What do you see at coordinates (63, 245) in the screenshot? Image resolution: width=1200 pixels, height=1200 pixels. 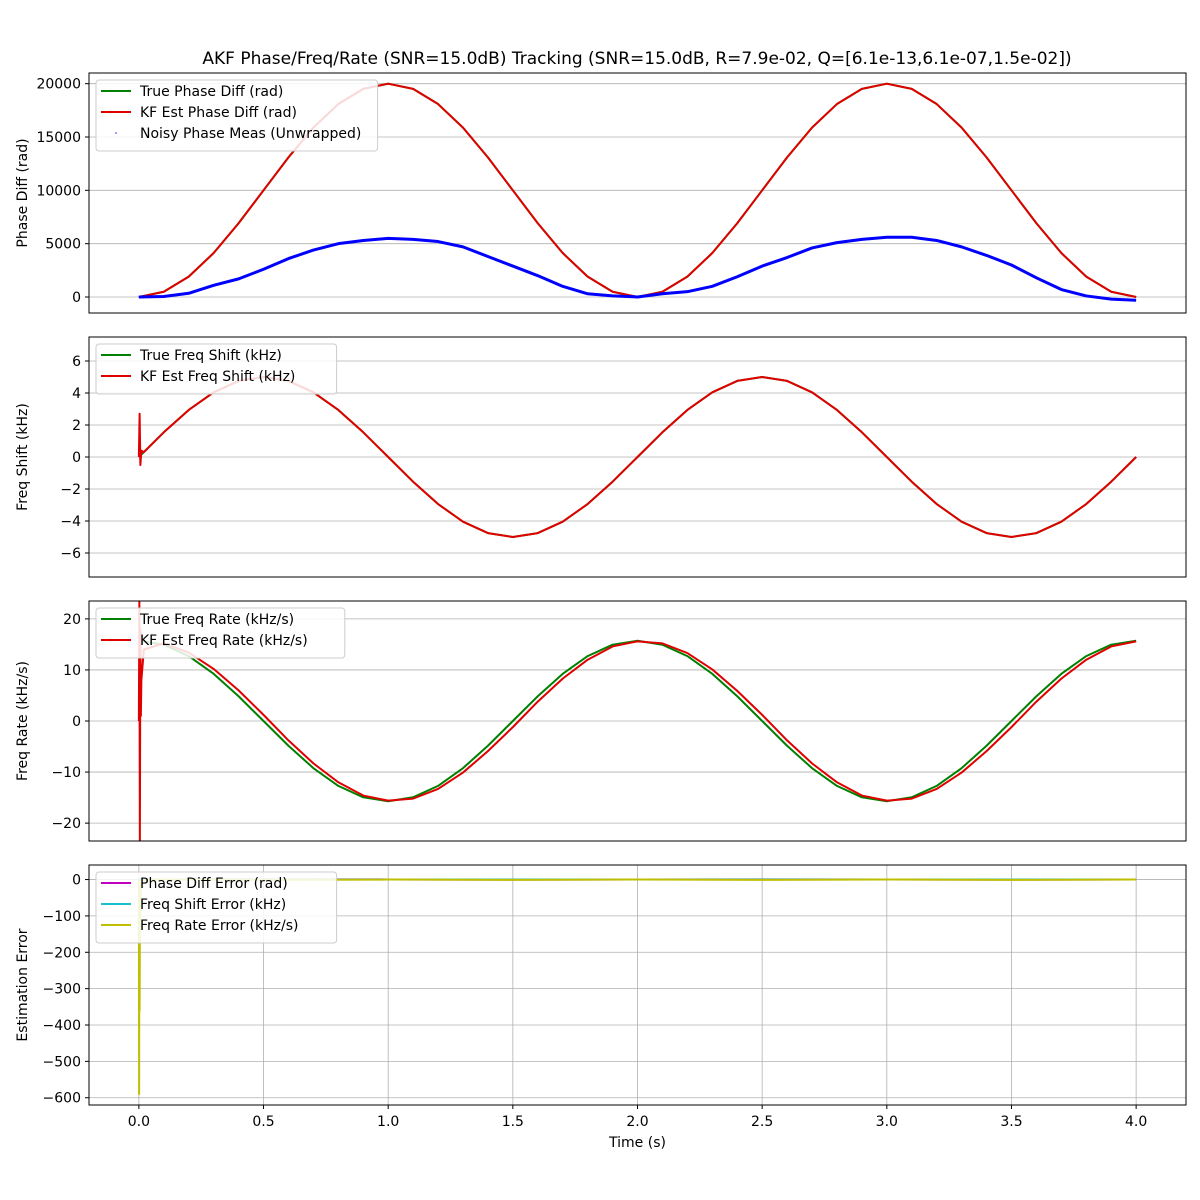 I see `y-tick-label: 5000` at bounding box center [63, 245].